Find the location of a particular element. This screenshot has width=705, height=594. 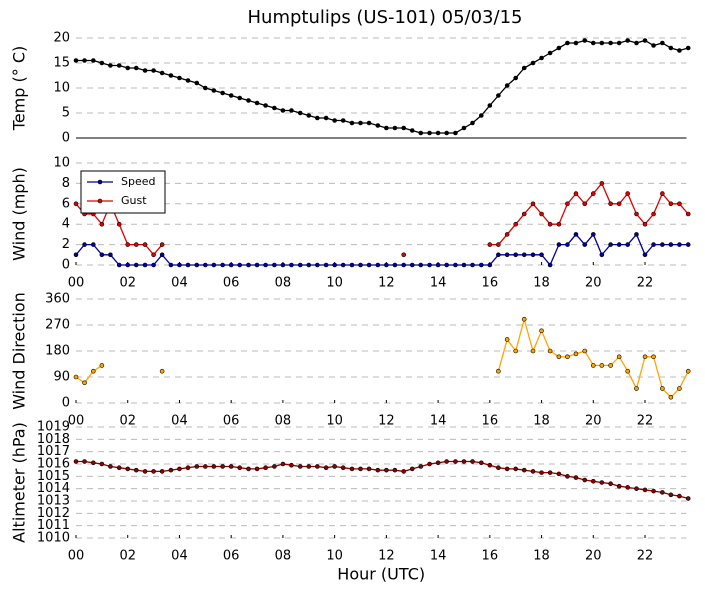

y-tick-label: 4 is located at coordinates (66, 224).